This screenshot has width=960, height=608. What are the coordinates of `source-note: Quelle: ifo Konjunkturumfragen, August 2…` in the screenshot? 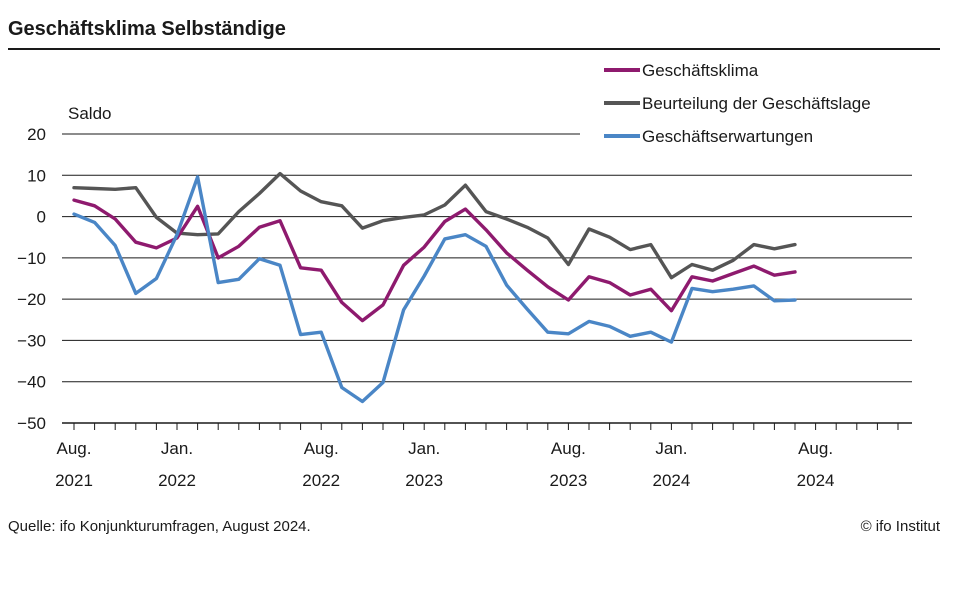 It's located at (159, 526).